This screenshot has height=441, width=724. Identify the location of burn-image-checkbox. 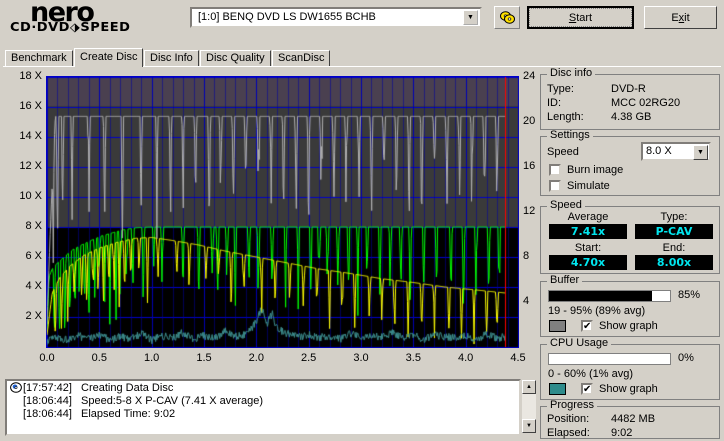
(555, 170).